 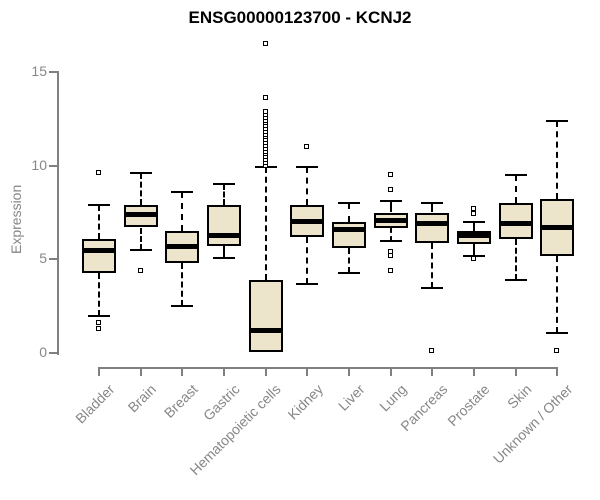 I want to click on x-tick-label: Liver, so click(x=351, y=397).